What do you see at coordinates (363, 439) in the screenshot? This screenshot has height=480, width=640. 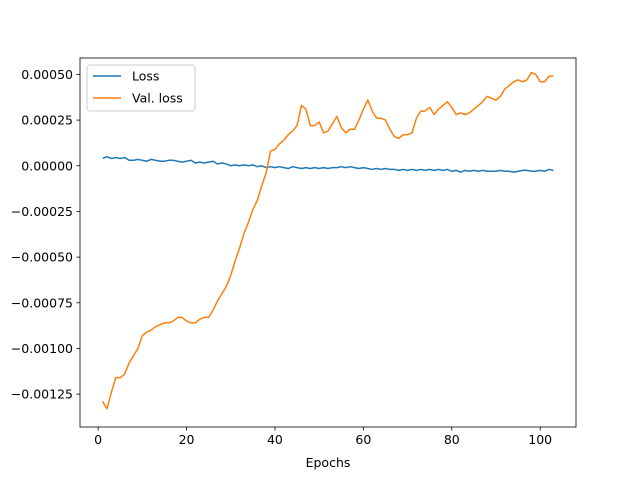 I see `x-tick-label: 60` at bounding box center [363, 439].